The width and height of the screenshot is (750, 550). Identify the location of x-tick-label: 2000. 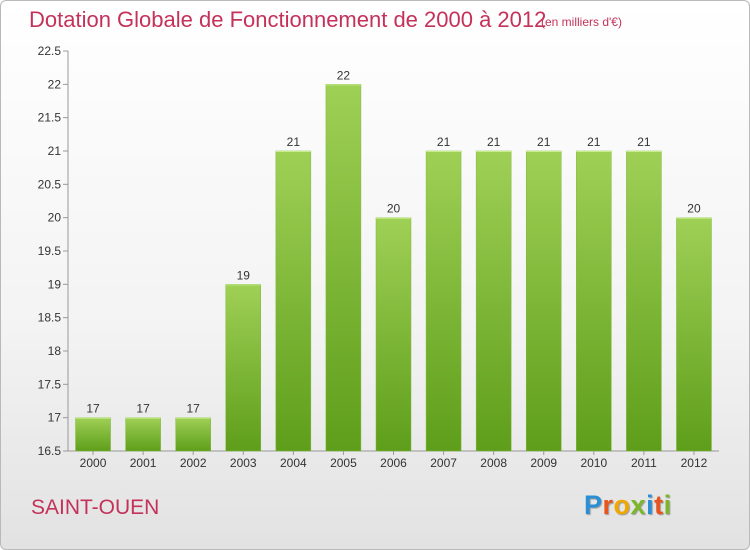
(93, 463).